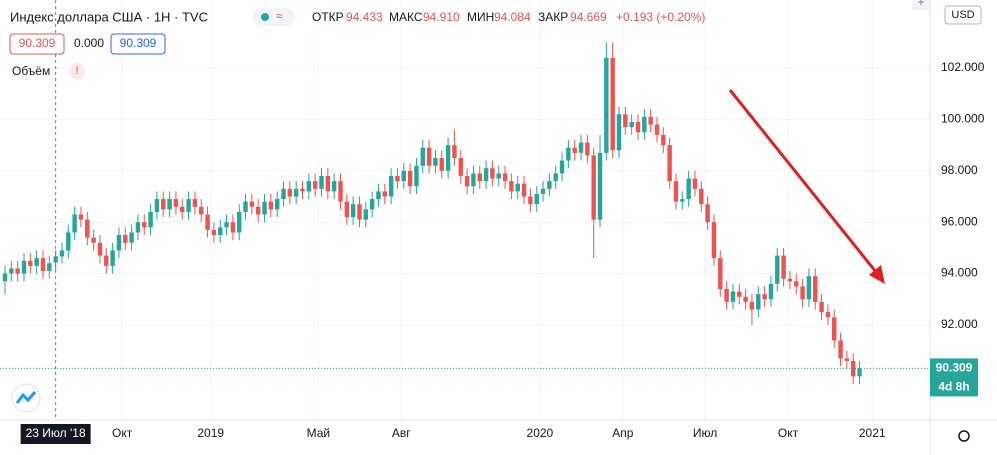  Describe the element at coordinates (406, 17) in the screenshot. I see `high-label: МАКС` at that location.